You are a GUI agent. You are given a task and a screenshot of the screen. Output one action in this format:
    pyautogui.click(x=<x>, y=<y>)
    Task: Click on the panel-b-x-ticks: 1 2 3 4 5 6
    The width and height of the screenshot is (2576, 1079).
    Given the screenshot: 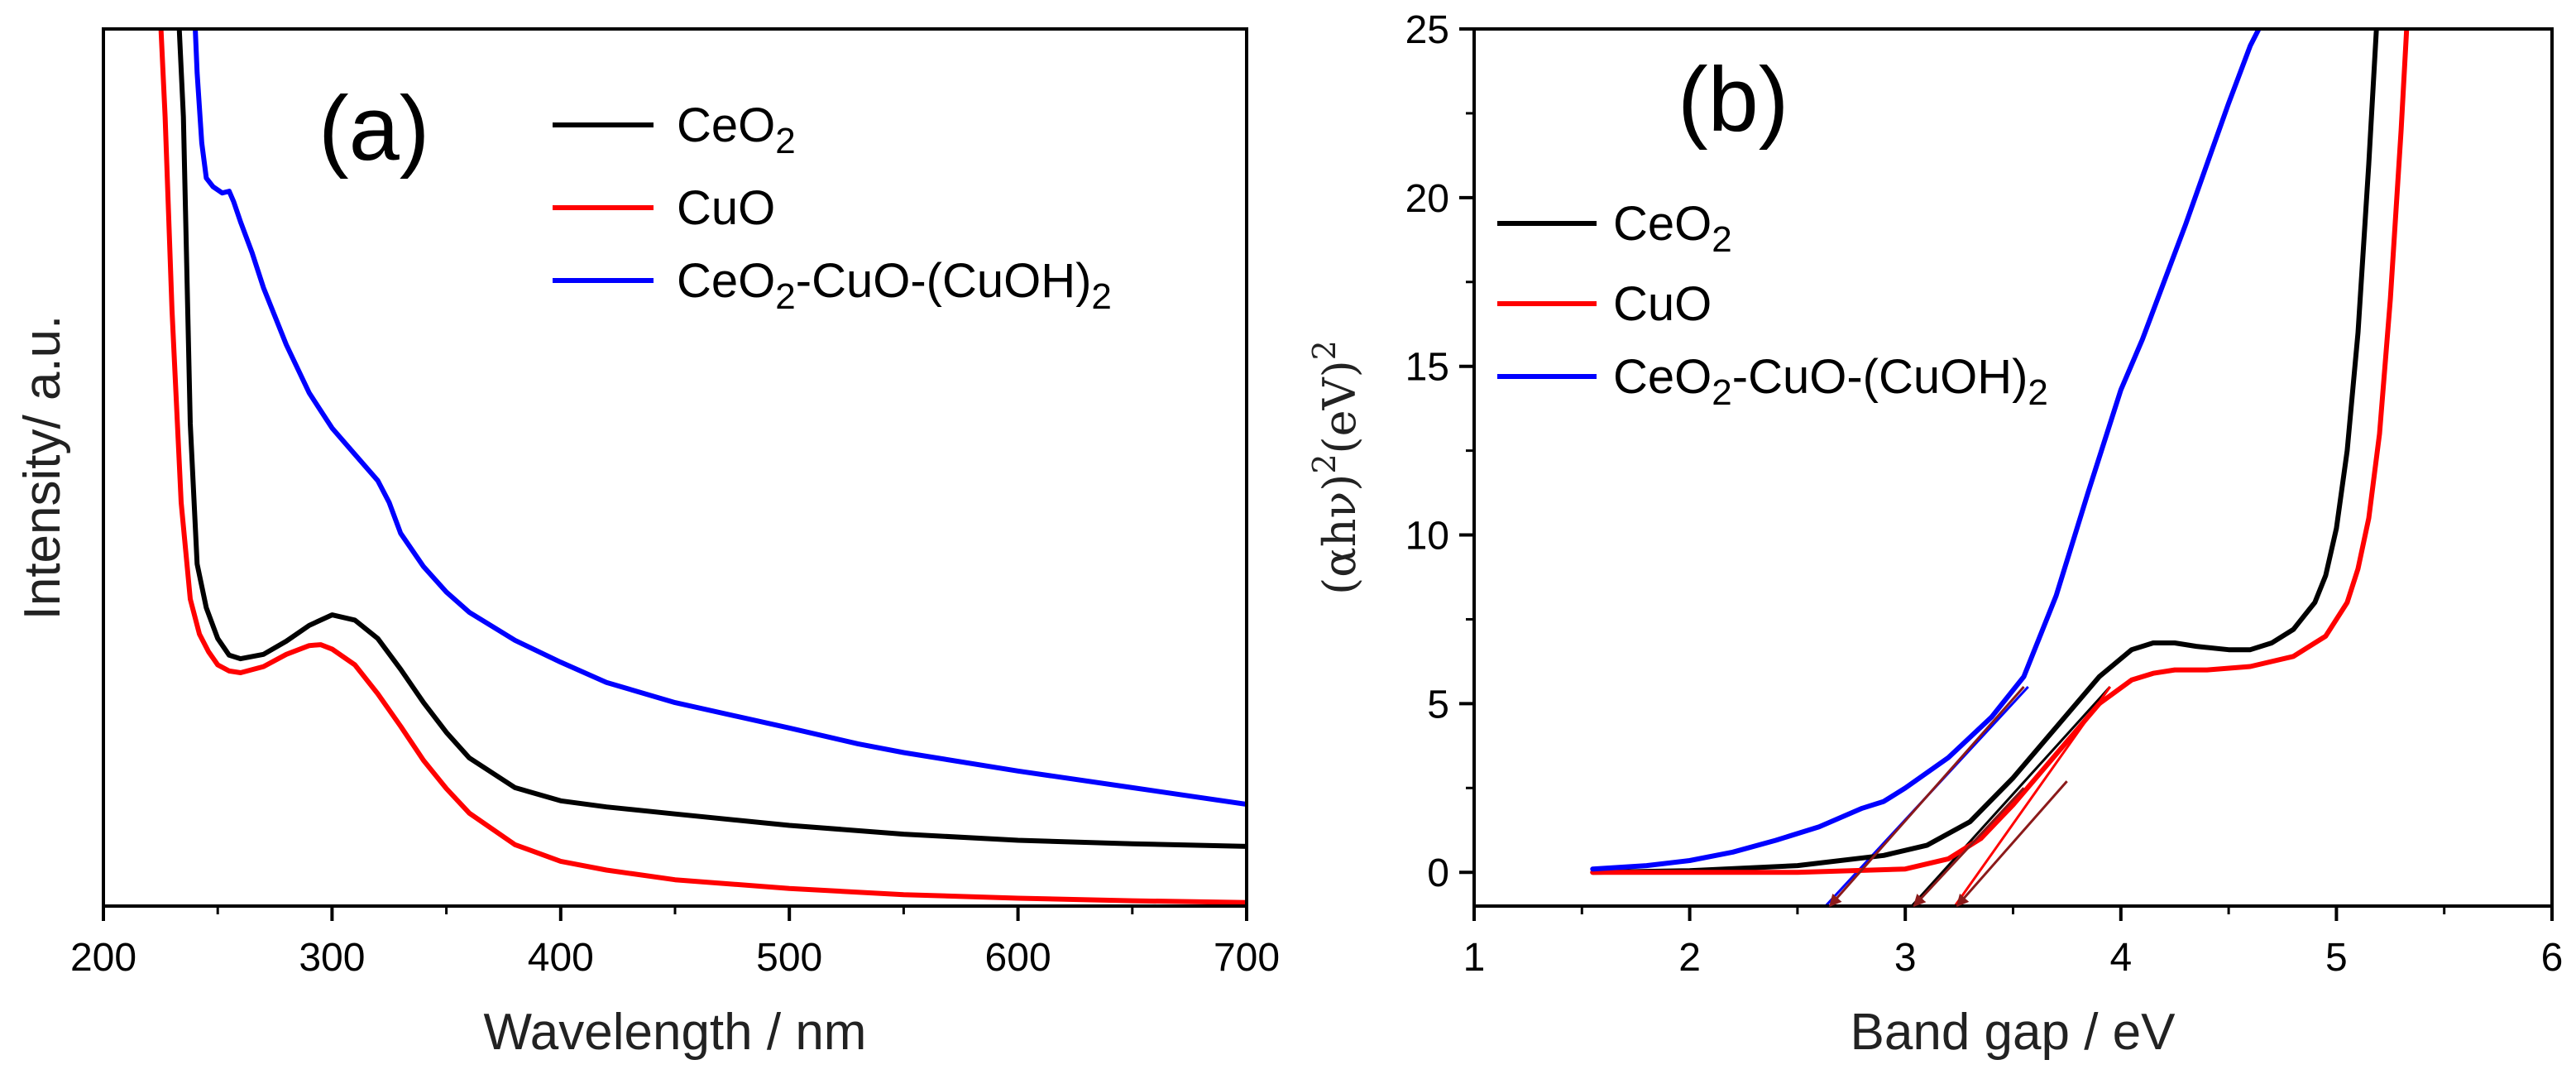 What is the action you would take?
    pyautogui.click(x=2013, y=943)
    